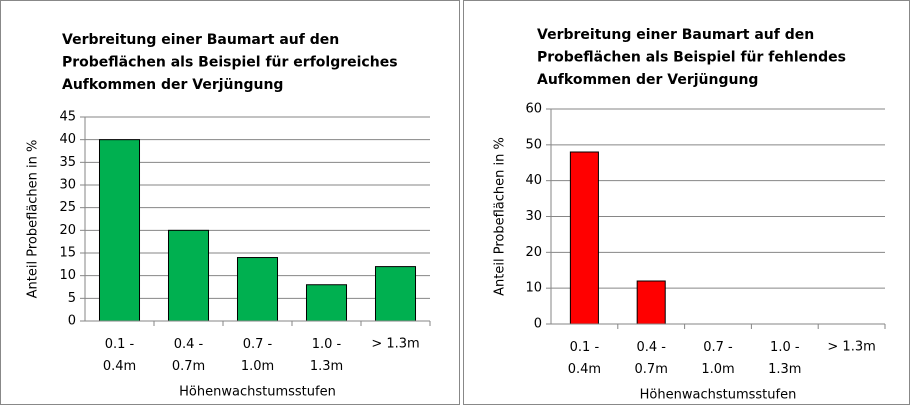  Describe the element at coordinates (67, 162) in the screenshot. I see `y-tick-label: 35` at that location.